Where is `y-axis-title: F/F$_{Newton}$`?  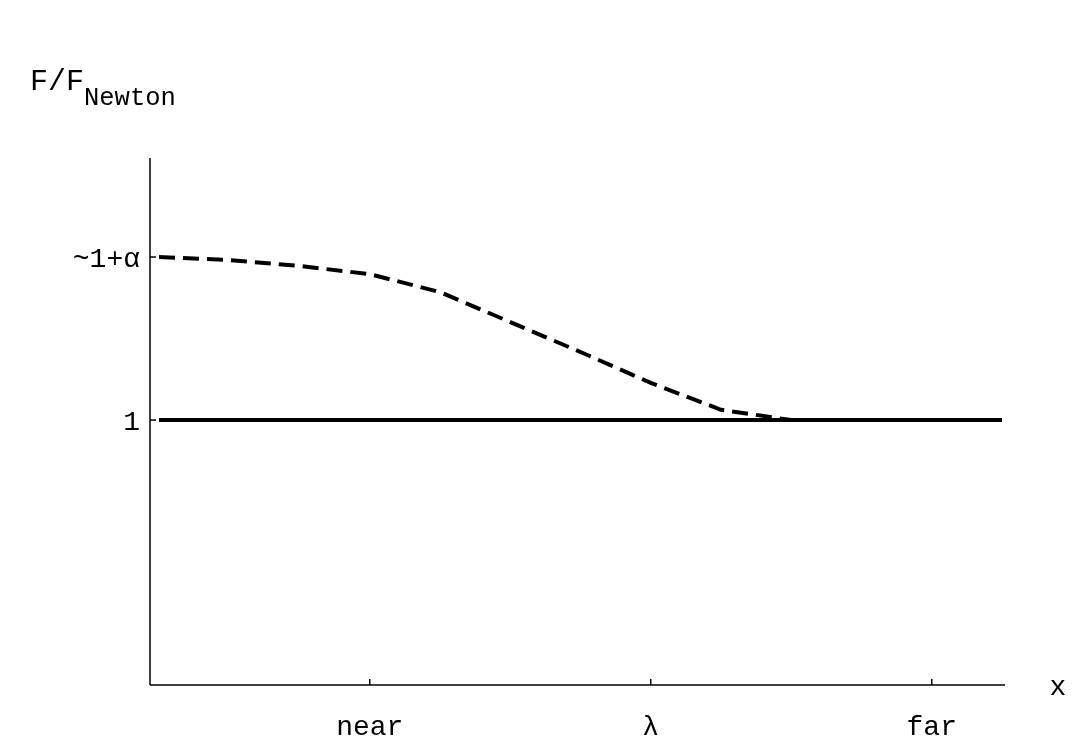
y-axis-title: F/F$_{Newton}$ is located at coordinates (103, 89).